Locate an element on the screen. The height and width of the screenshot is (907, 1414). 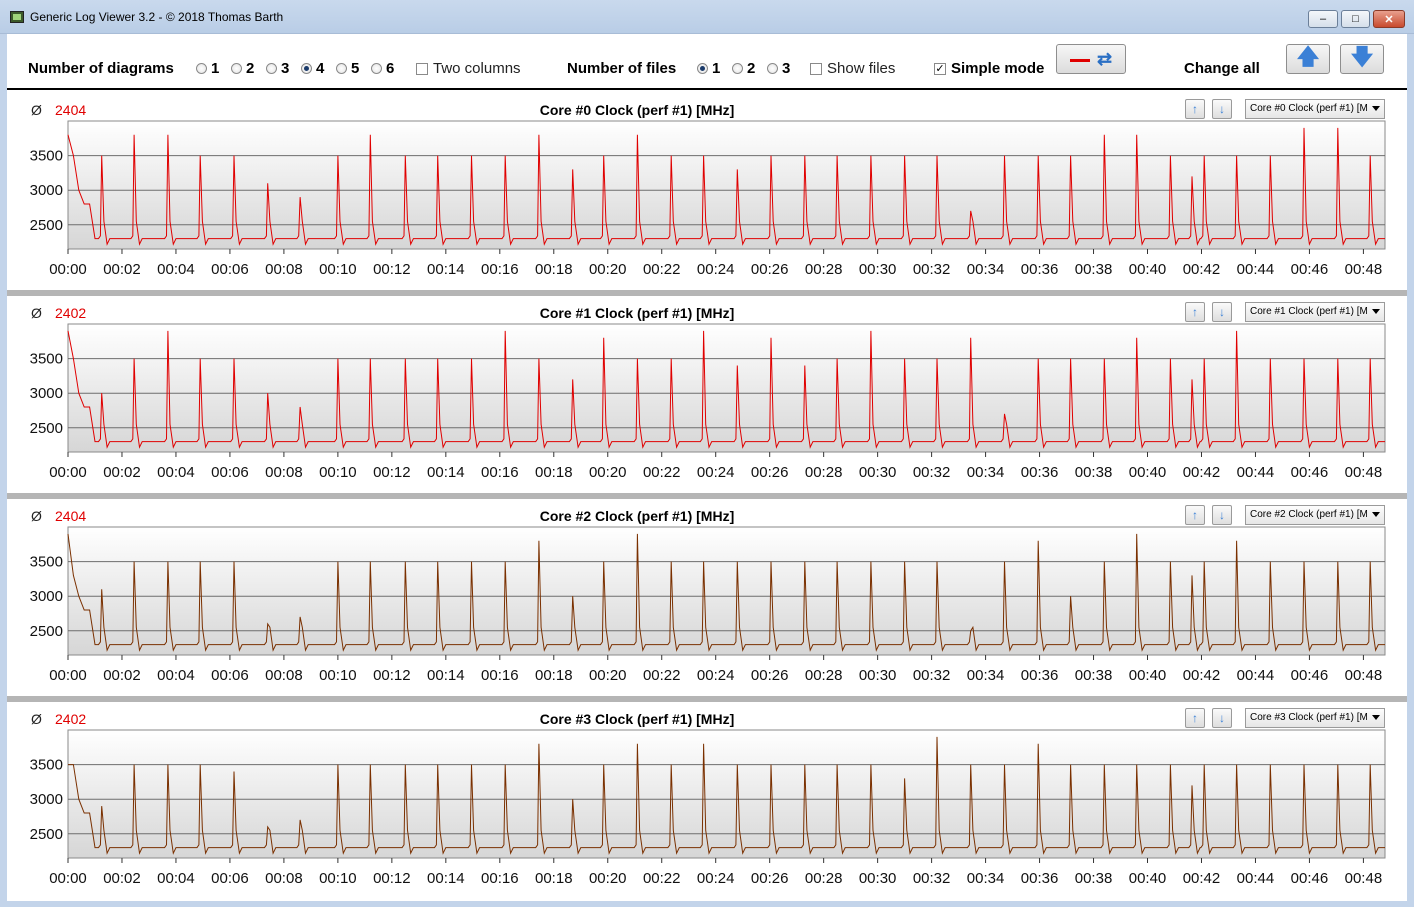
y-tick-label: 3500 is located at coordinates (46, 765).